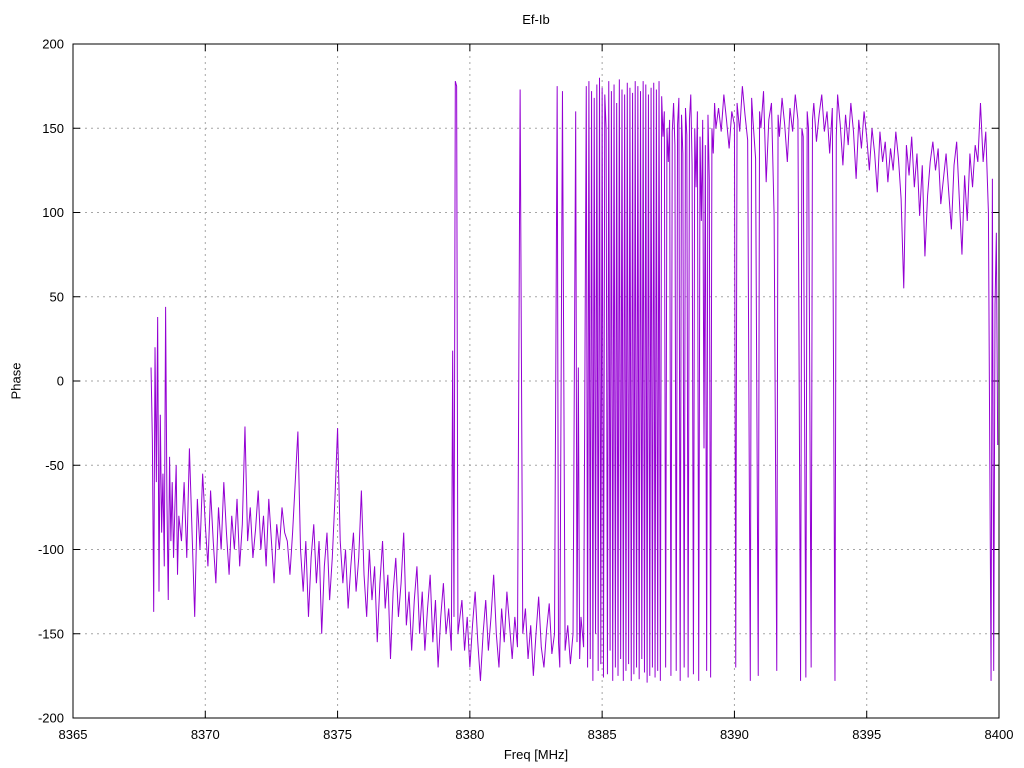 The width and height of the screenshot is (1024, 768). What do you see at coordinates (16, 381) in the screenshot?
I see `y-axis-title: Phase` at bounding box center [16, 381].